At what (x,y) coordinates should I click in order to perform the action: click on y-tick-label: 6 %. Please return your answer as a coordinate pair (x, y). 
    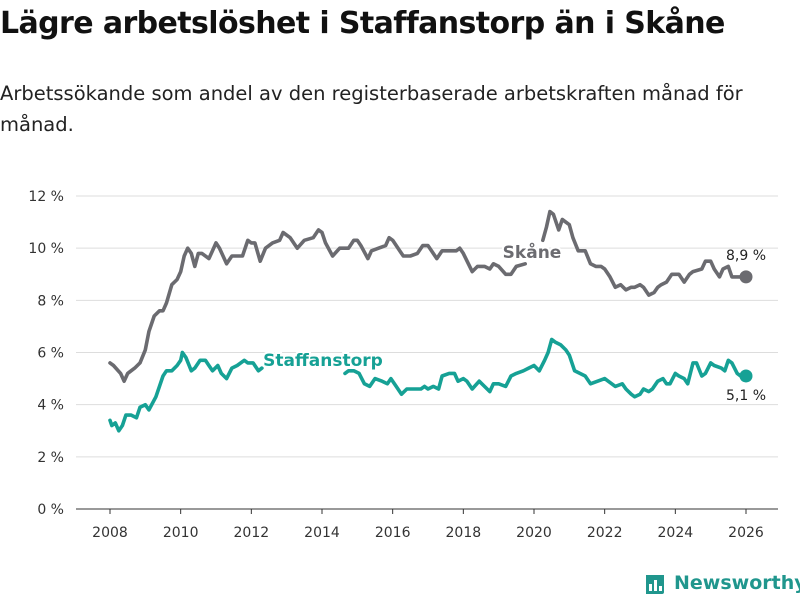
    Looking at the image, I should click on (50, 354).